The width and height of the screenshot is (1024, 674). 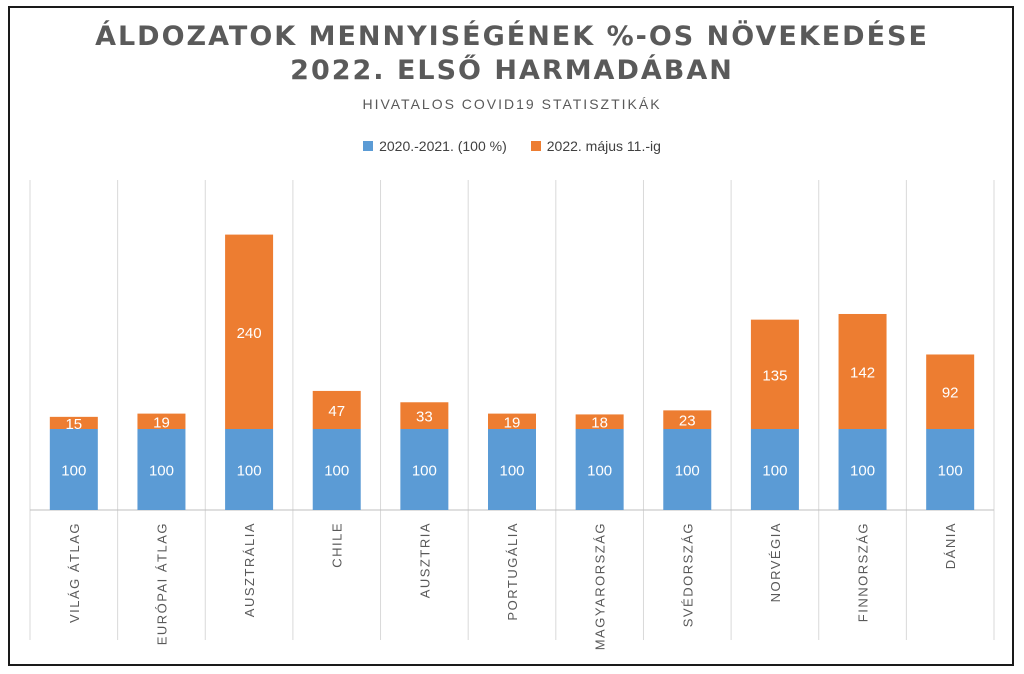 I want to click on category-label: NORVÉGIA, so click(x=775, y=562).